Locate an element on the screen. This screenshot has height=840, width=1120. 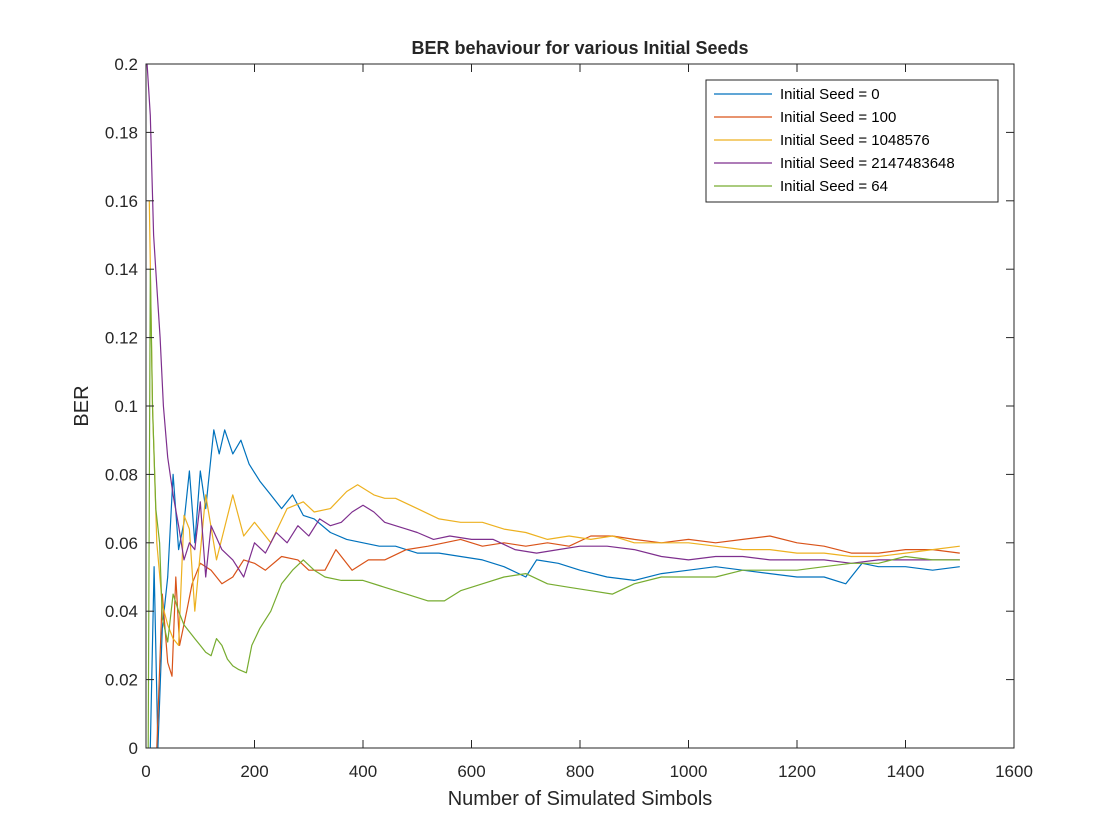
y-tick-label: 0.04 is located at coordinates (121, 611).